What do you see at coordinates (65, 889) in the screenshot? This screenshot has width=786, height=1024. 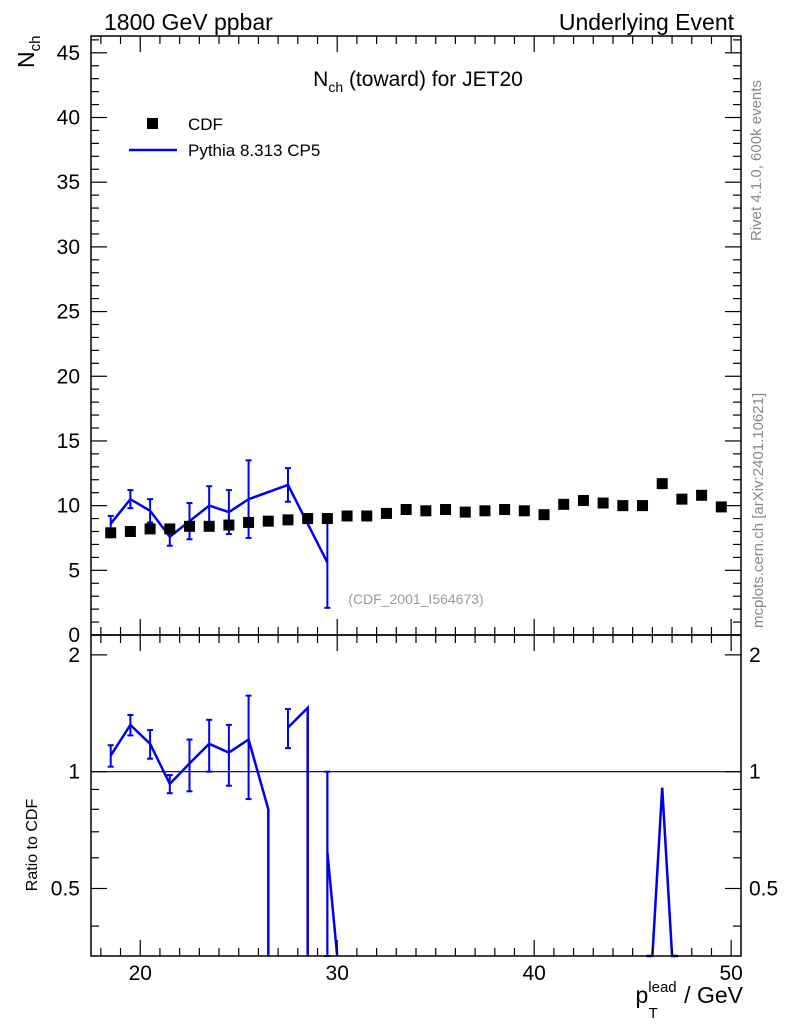 I see `ratio-tick-label-left: 0.5` at bounding box center [65, 889].